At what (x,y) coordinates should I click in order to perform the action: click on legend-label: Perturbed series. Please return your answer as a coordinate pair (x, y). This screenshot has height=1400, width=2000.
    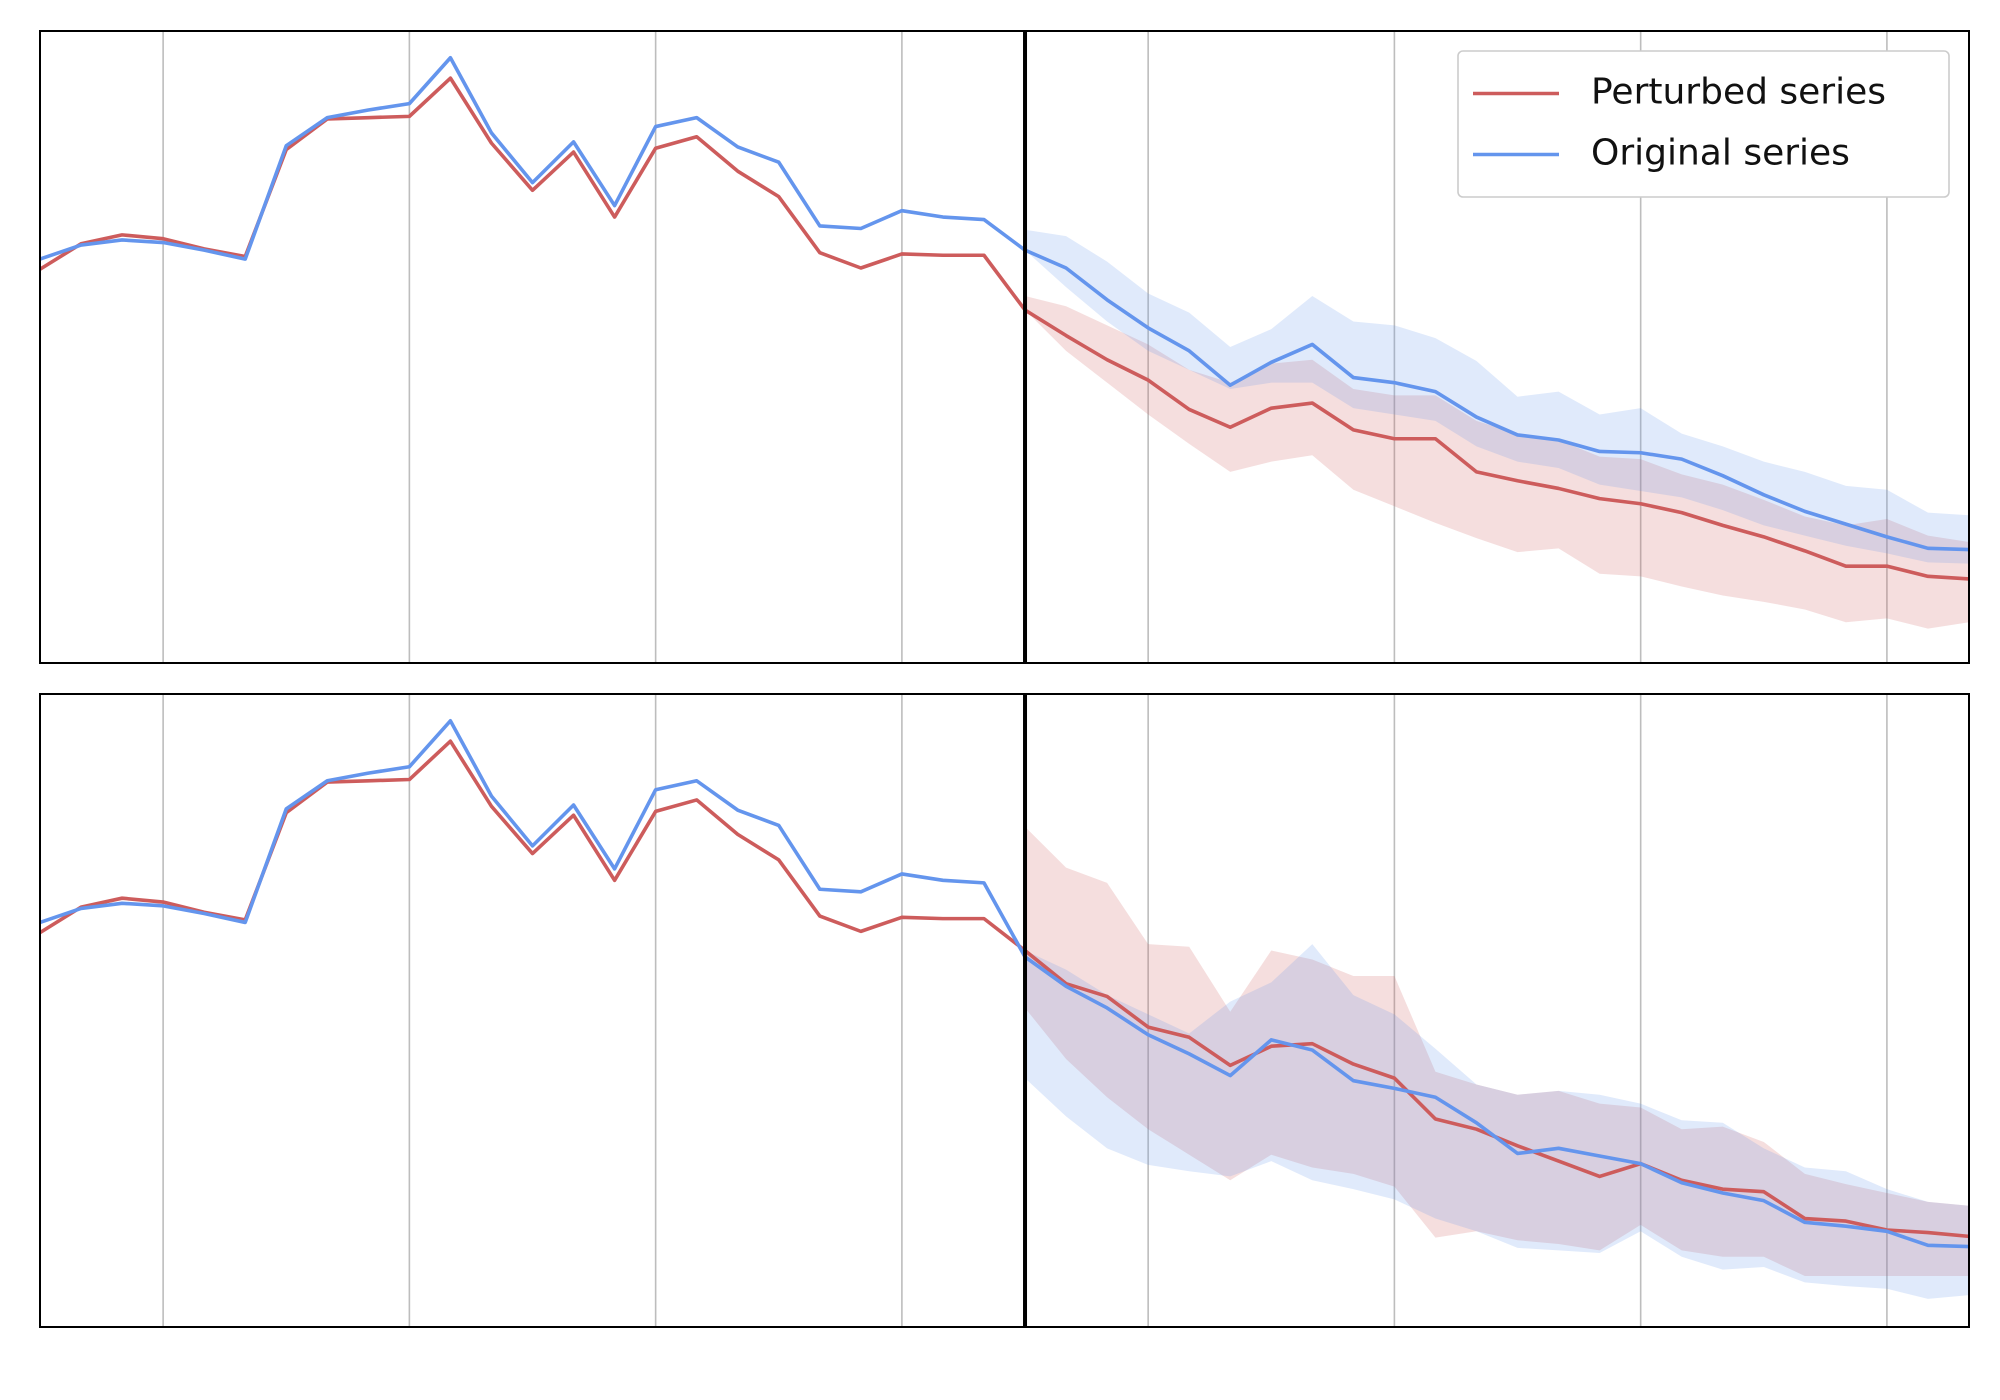
    Looking at the image, I should click on (1738, 92).